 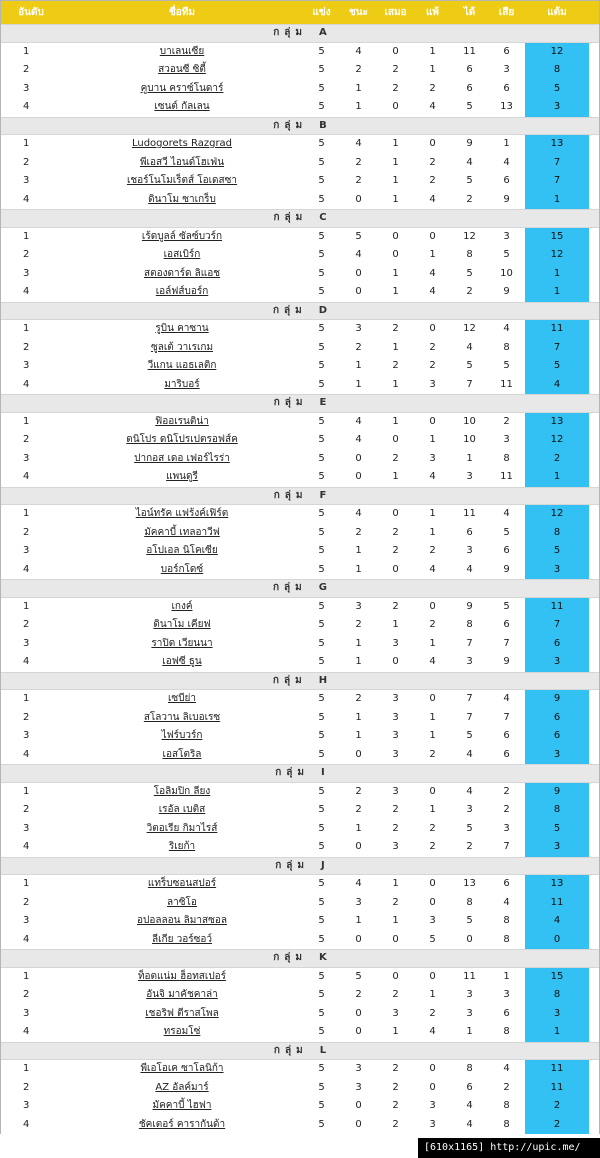 What do you see at coordinates (182, 994) in the screenshot?
I see `team-link: อันจิ มาคัชคาล่า` at bounding box center [182, 994].